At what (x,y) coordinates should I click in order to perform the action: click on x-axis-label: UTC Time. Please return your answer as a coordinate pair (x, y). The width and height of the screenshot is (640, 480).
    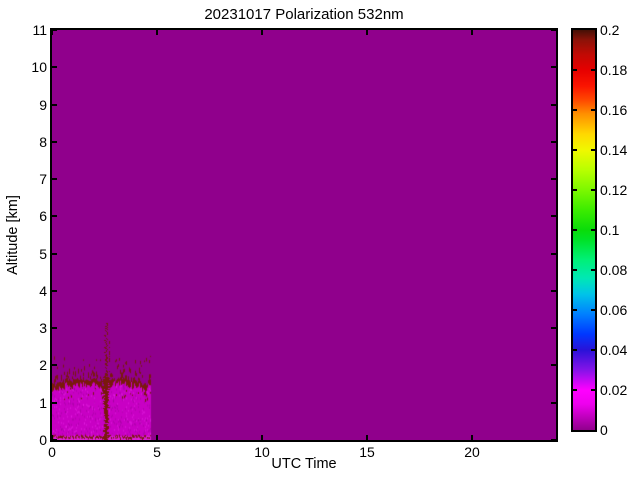
    Looking at the image, I should click on (304, 464).